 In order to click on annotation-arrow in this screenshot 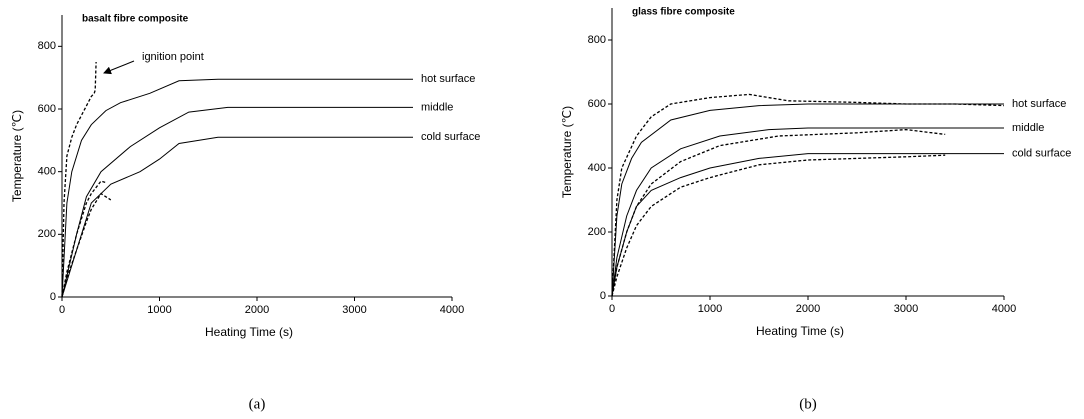, I will do `click(119, 67)`.